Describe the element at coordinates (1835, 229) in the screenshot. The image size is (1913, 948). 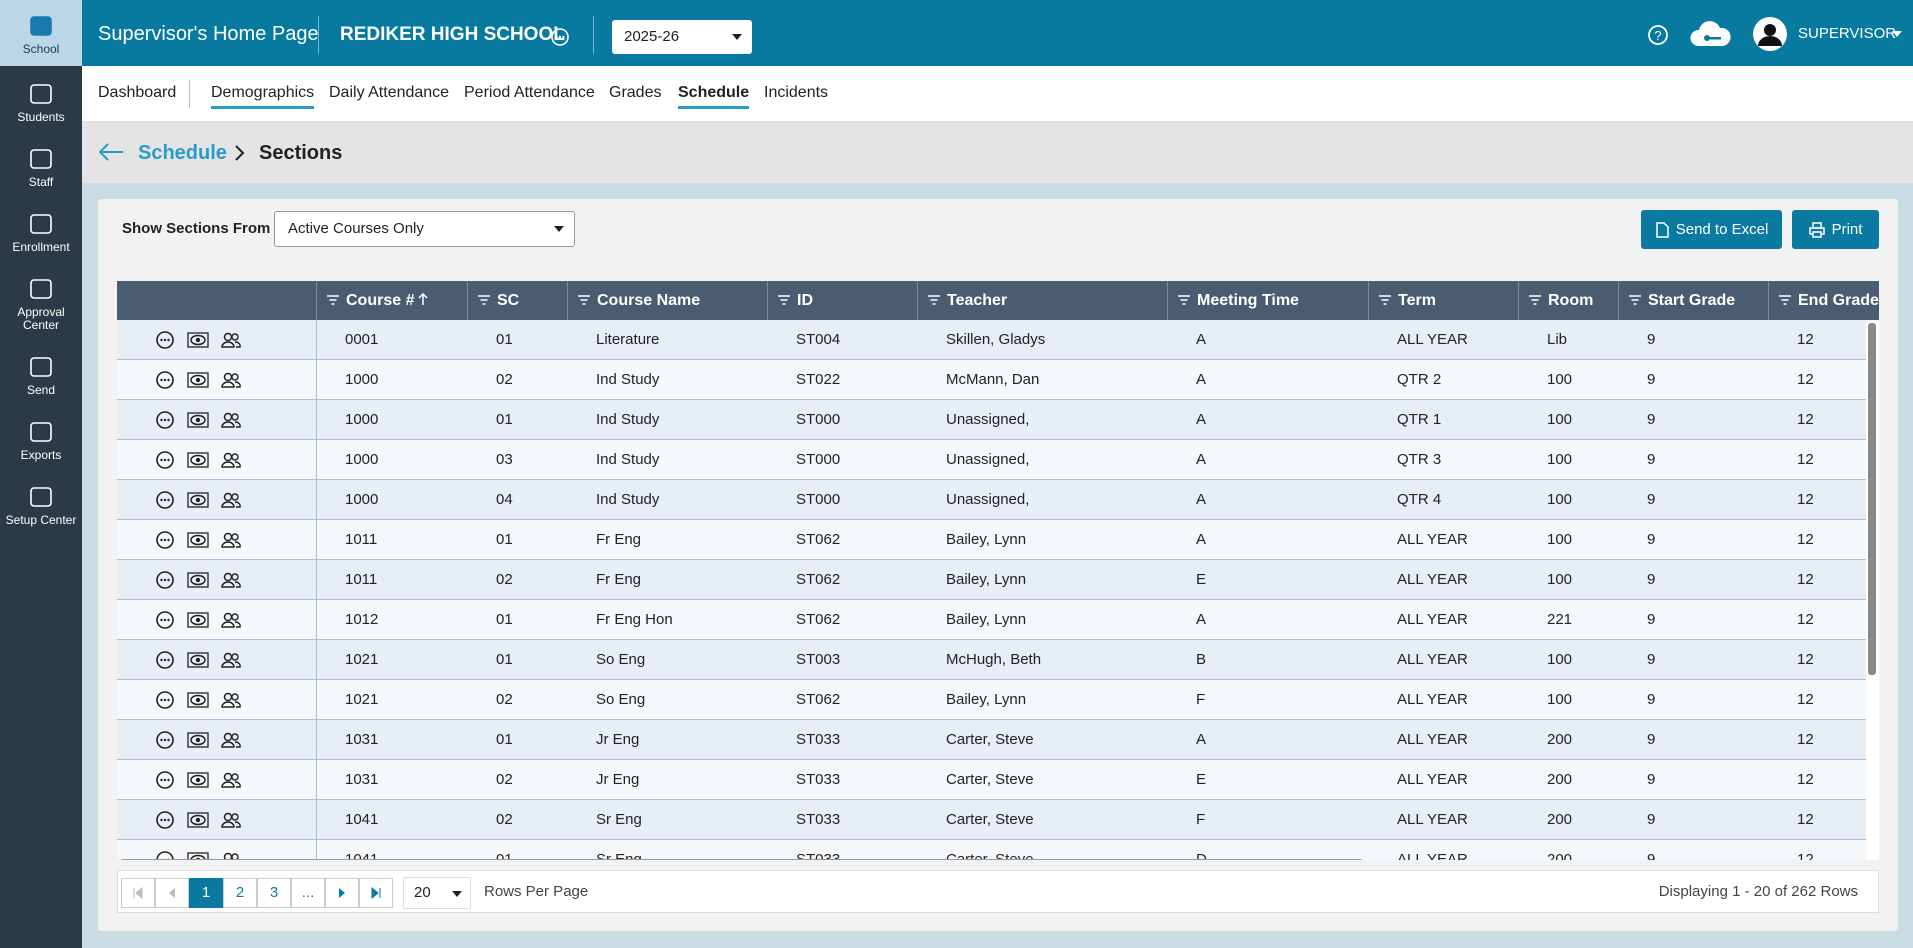
I see `print-button: Print` at that location.